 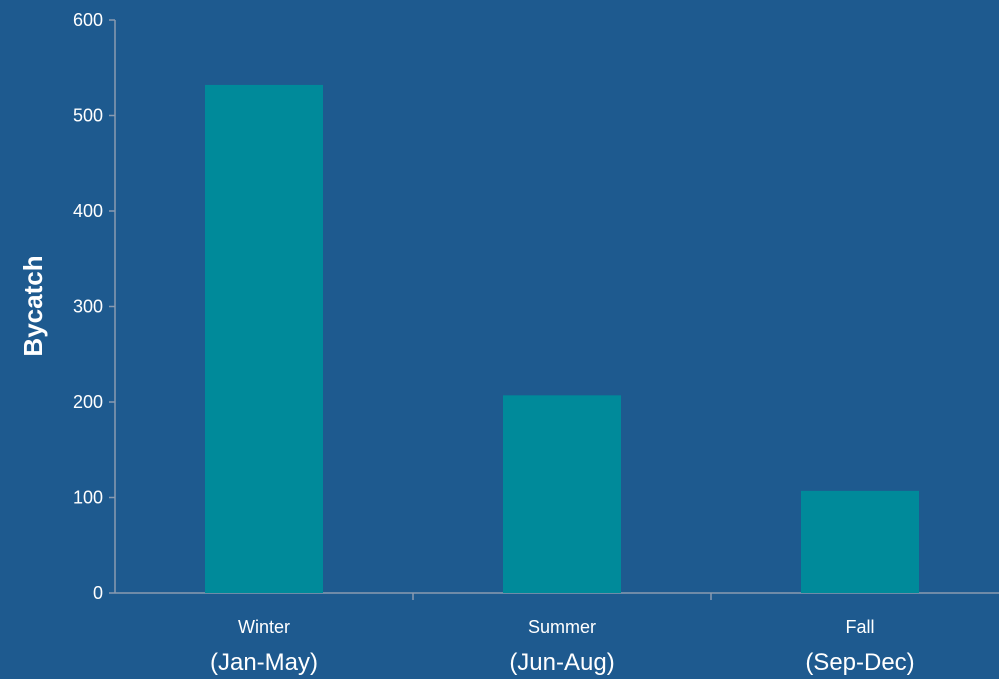 I want to click on x-category-label: Fall, so click(x=859, y=627).